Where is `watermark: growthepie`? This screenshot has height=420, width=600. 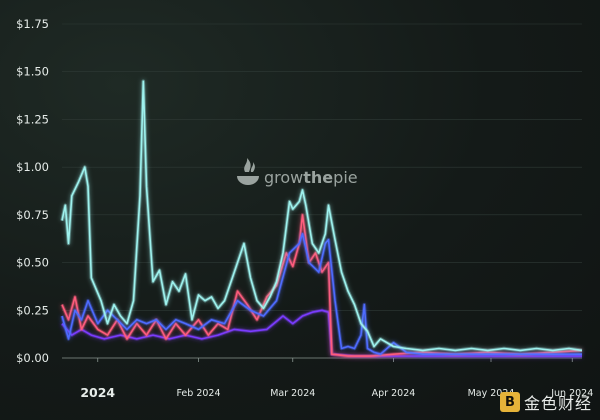 watermark: growthepie is located at coordinates (297, 172).